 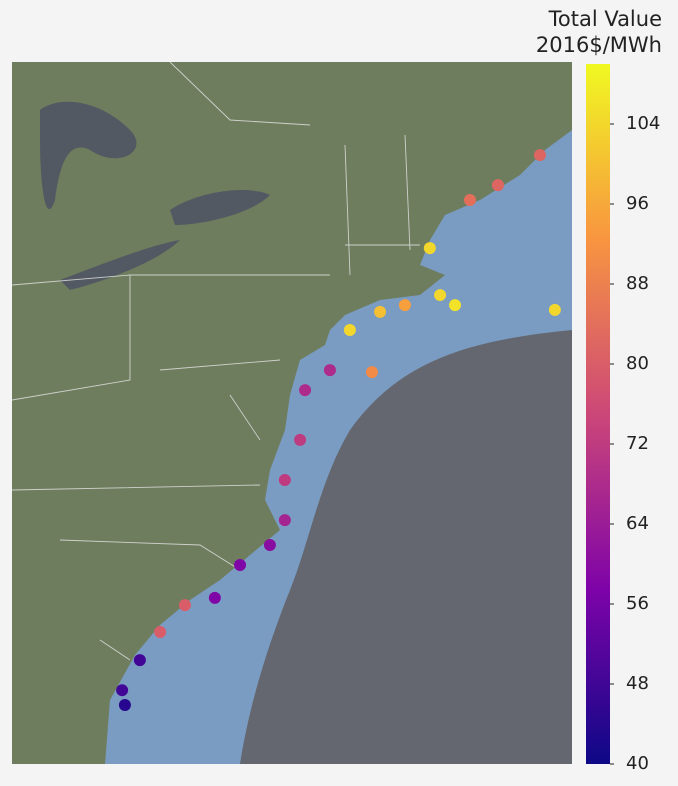 I want to click on colorbar-tick-label: 80, so click(x=637, y=363).